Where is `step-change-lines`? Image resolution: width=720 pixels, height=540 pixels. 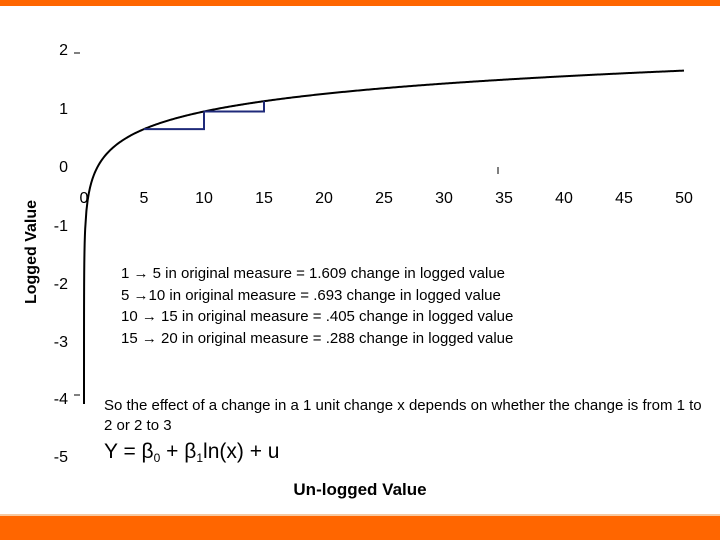
step-change-lines is located at coordinates (204, 116).